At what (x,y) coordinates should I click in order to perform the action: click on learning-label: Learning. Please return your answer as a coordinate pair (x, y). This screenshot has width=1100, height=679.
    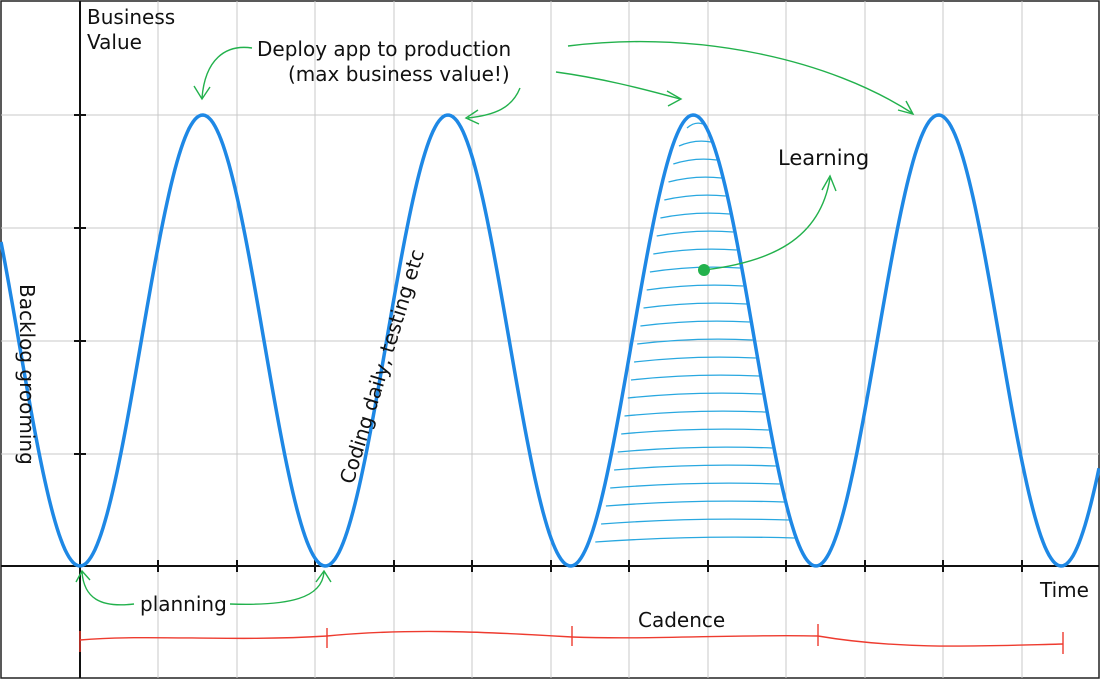
    Looking at the image, I should click on (823, 158).